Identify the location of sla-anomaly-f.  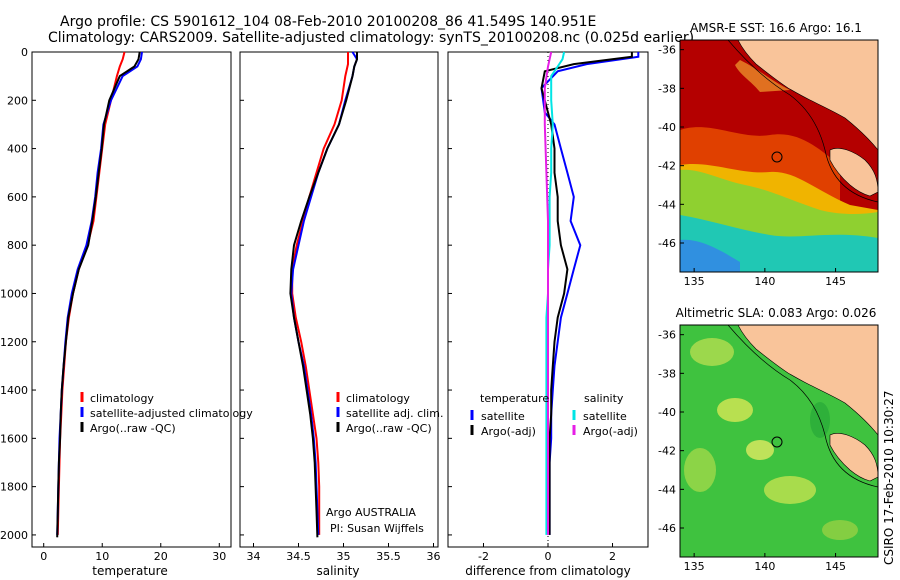
(840, 530).